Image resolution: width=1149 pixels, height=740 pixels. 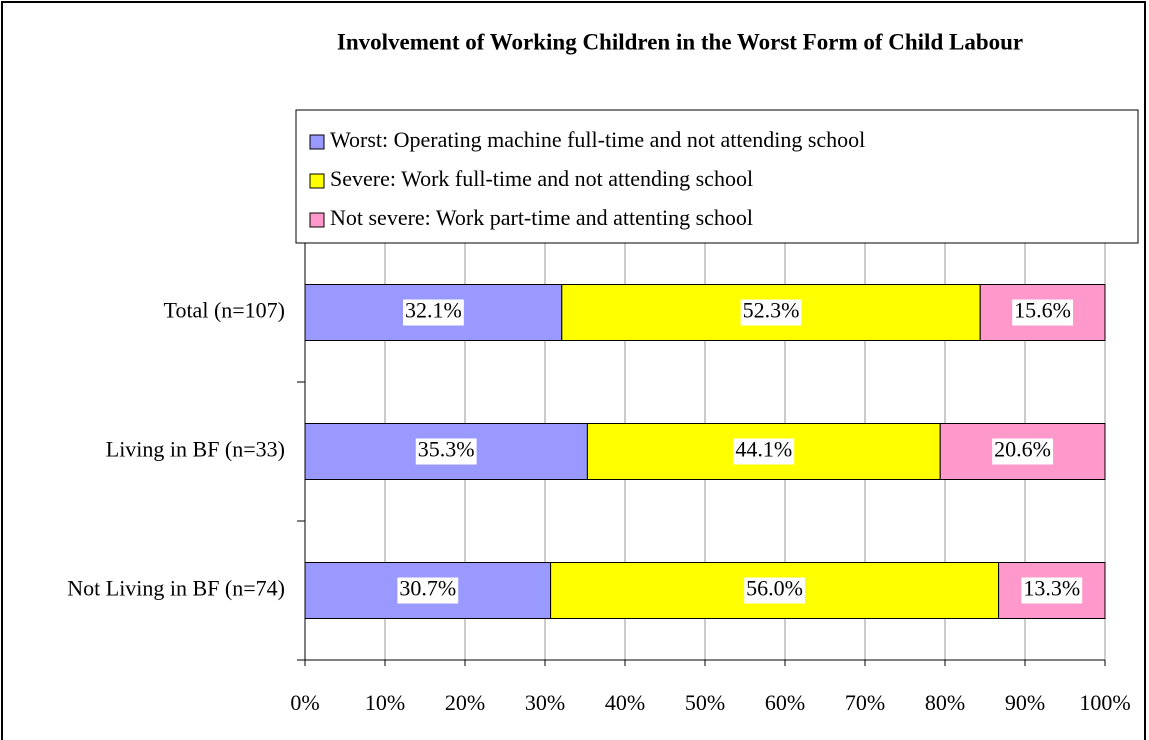 What do you see at coordinates (385, 702) in the screenshot?
I see `x-tick-label: 10%` at bounding box center [385, 702].